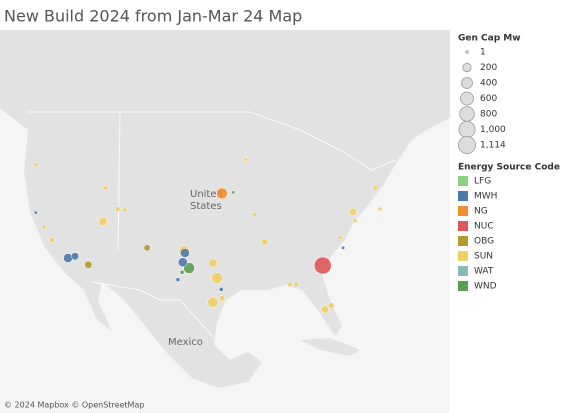  Describe the element at coordinates (488, 99) in the screenshot. I see `size-legend-label: 600` at that location.